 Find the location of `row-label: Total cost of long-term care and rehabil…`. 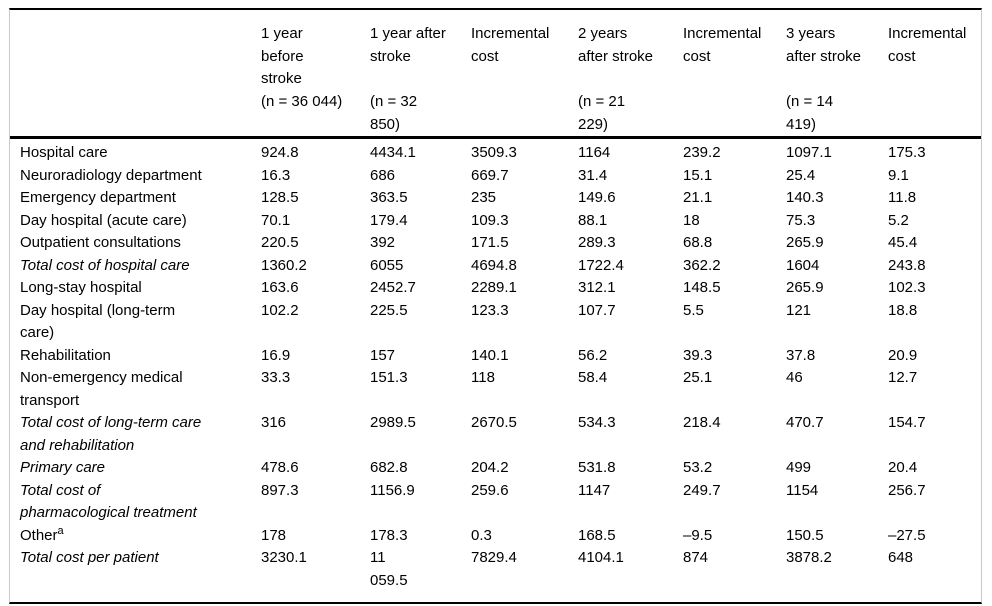

row-label: Total cost of long-term care and rehabil… is located at coordinates (111, 434).